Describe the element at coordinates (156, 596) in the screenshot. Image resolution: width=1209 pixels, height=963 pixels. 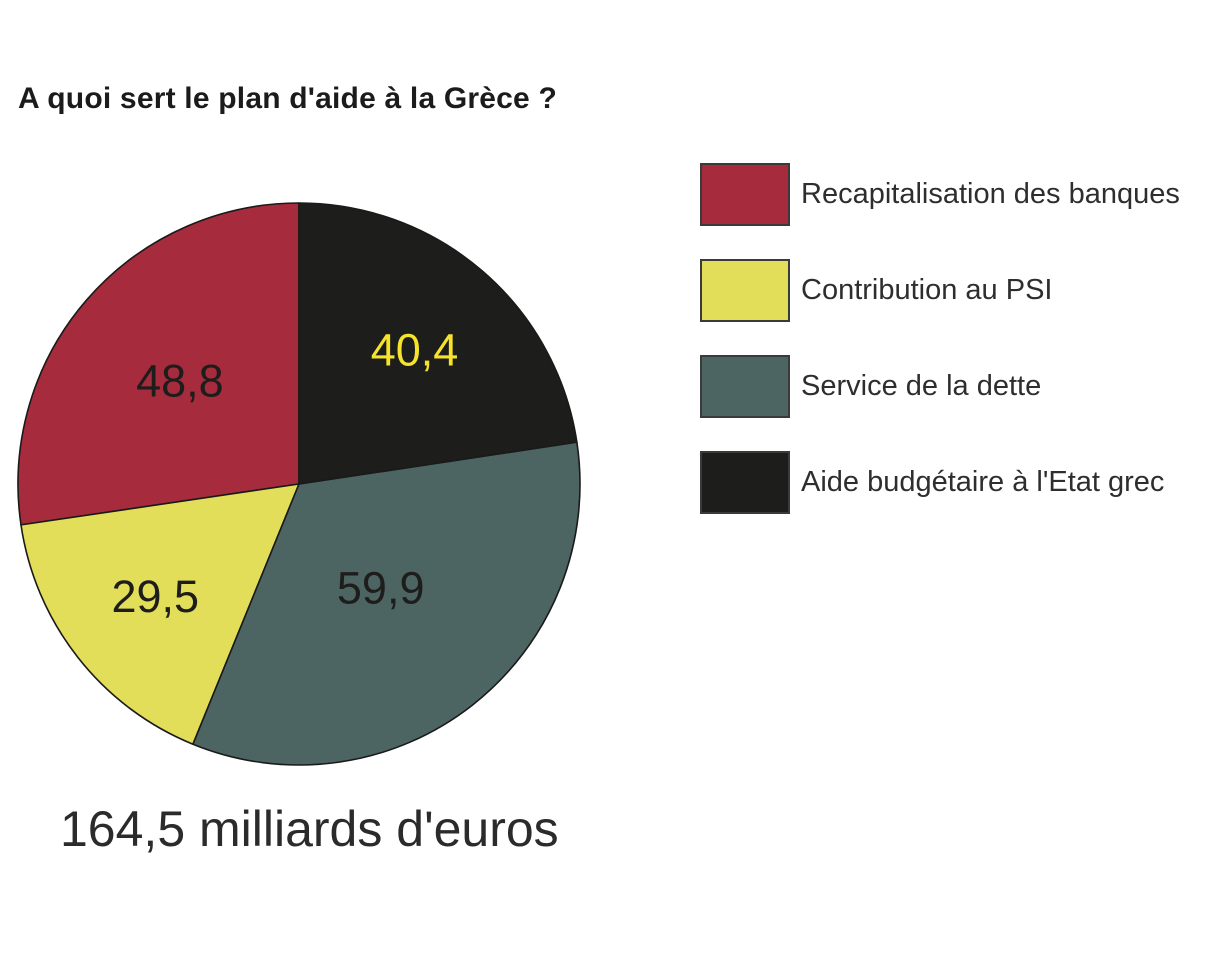
I see `pie-slice-value: 29,5` at that location.